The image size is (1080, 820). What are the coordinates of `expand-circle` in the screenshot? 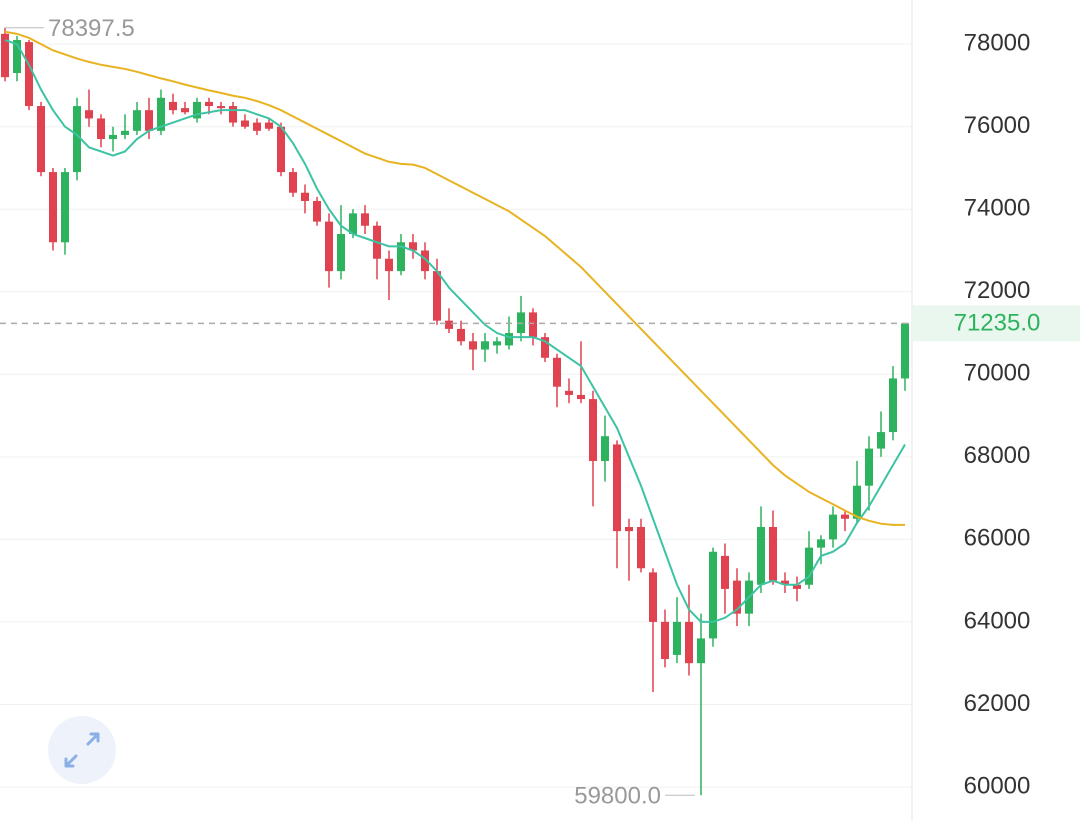 It's located at (82, 750).